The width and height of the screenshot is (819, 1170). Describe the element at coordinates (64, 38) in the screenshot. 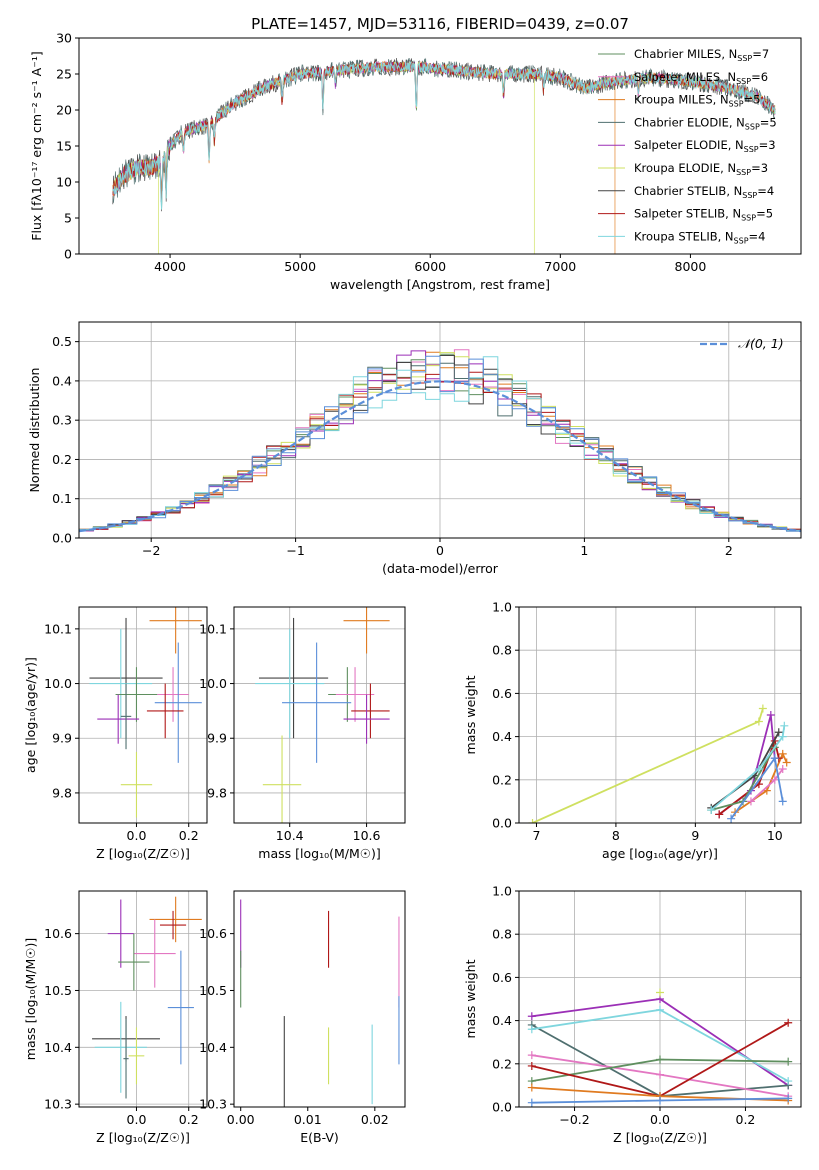

I see `y-tick-label: 30` at that location.